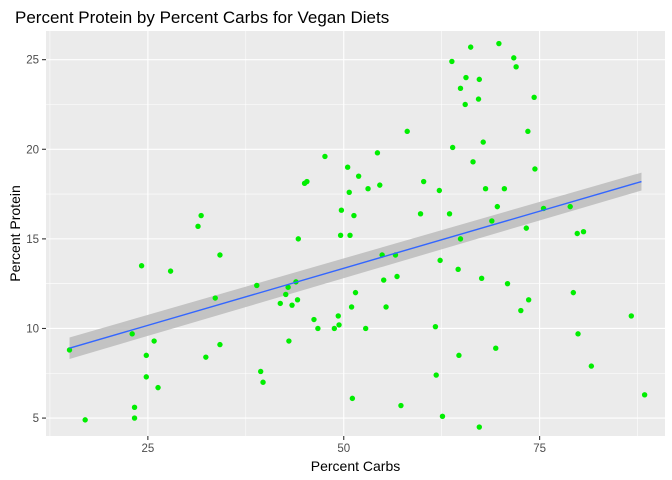 The height and width of the screenshot is (480, 672). Describe the element at coordinates (36, 419) in the screenshot. I see `y-tick-label: 5` at that location.